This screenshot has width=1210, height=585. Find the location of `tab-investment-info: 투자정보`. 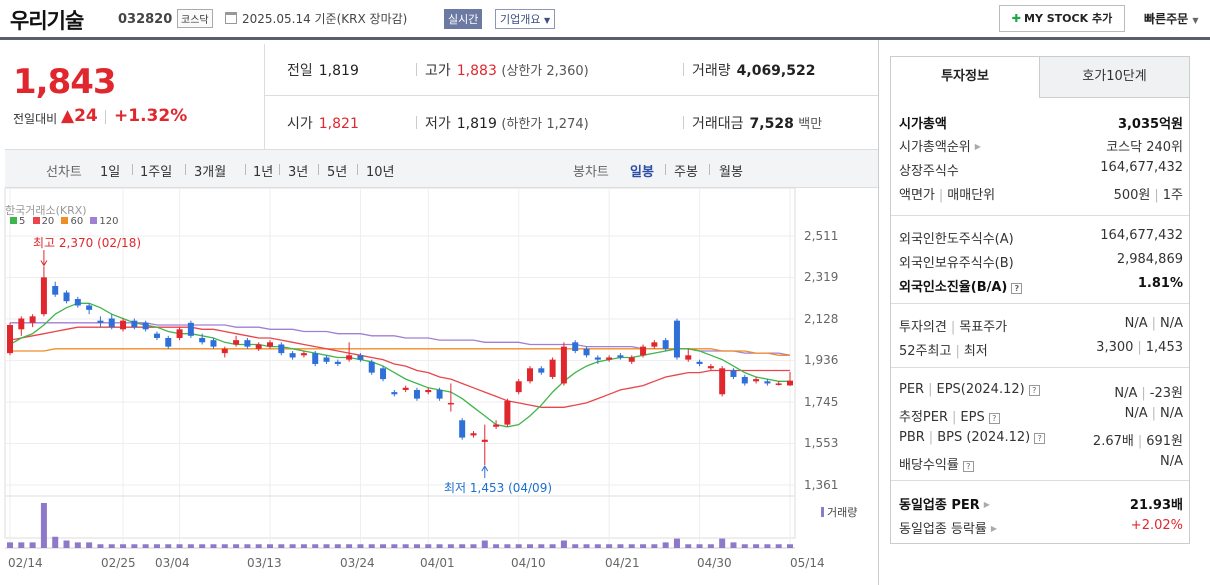

tab-investment-info: 투자정보 is located at coordinates (965, 77).